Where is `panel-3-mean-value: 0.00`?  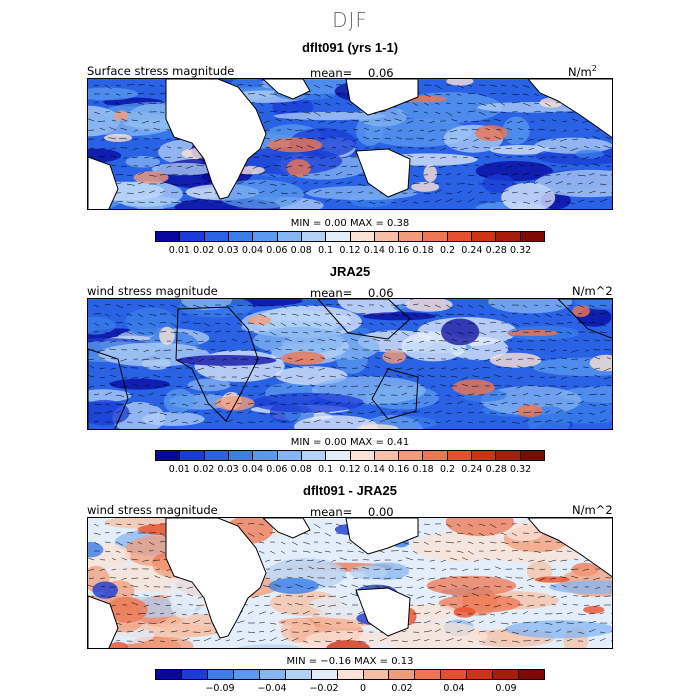 panel-3-mean-value: 0.00 is located at coordinates (381, 512).